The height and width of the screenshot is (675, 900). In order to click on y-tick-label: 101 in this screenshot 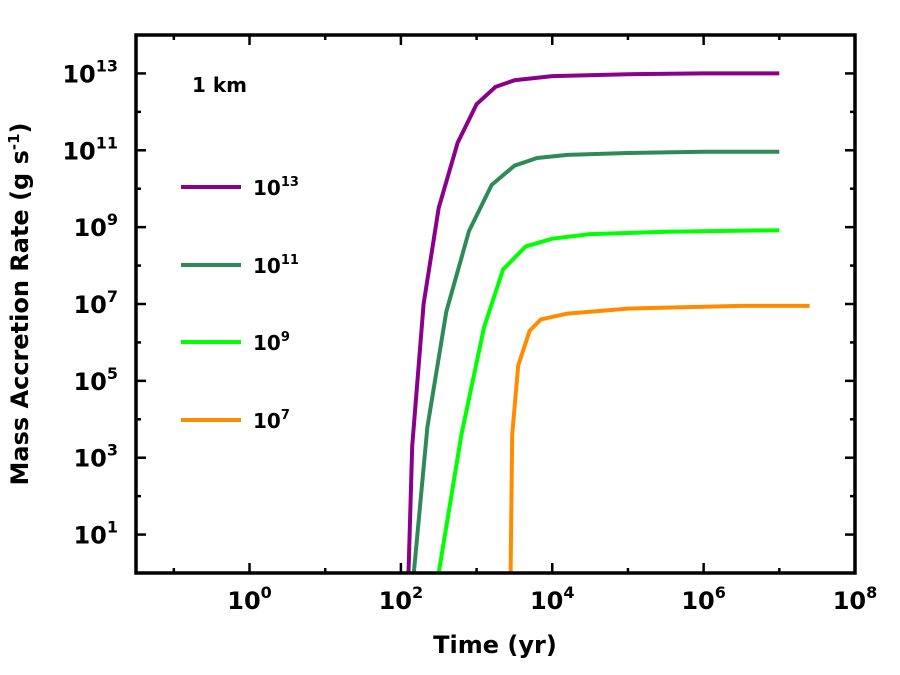, I will do `click(95, 534)`.